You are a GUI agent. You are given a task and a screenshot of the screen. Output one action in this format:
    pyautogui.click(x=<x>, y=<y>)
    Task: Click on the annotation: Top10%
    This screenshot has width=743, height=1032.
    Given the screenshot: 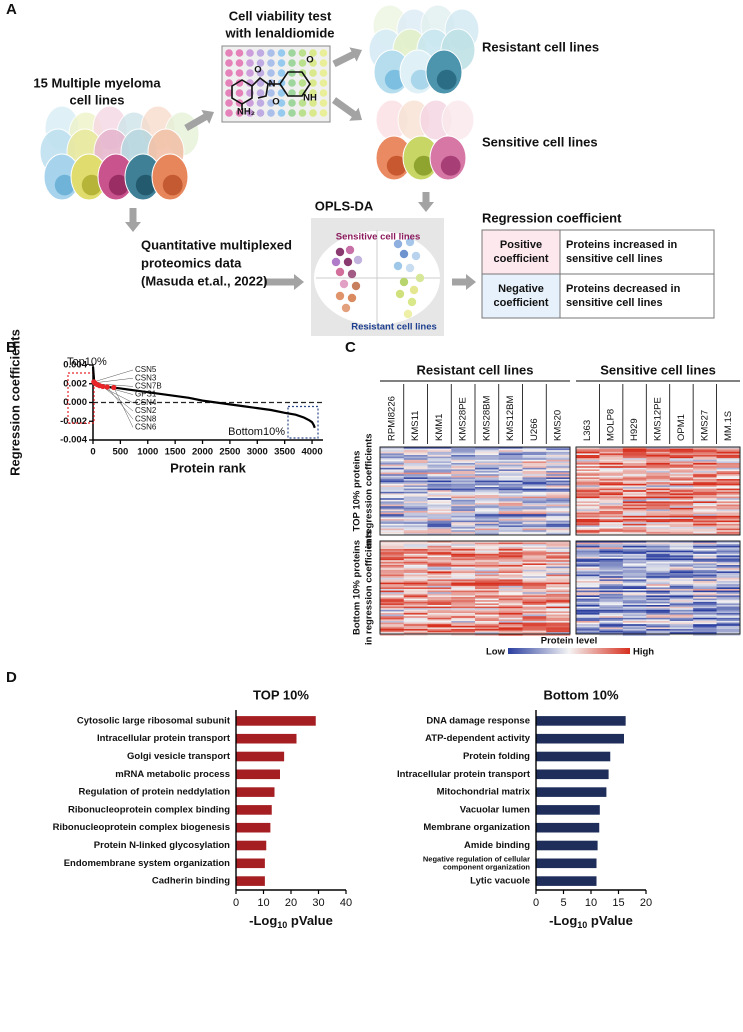 What is the action you would take?
    pyautogui.click(x=87, y=362)
    